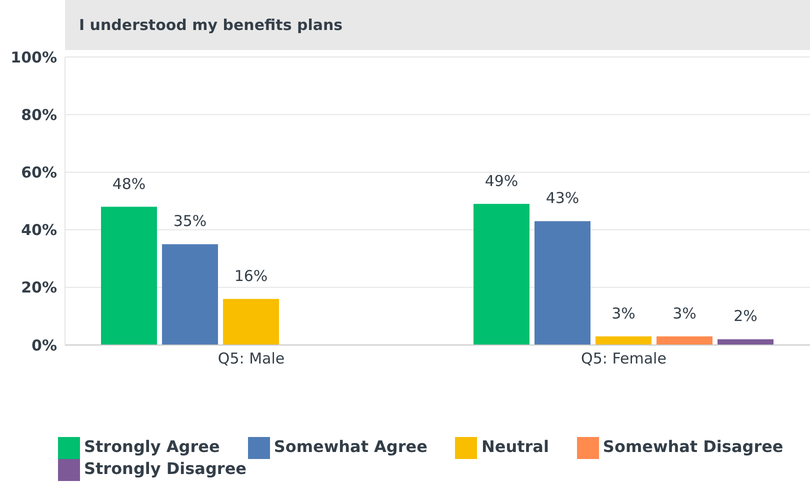  Describe the element at coordinates (190, 221) in the screenshot. I see `data-label: 35%` at that location.